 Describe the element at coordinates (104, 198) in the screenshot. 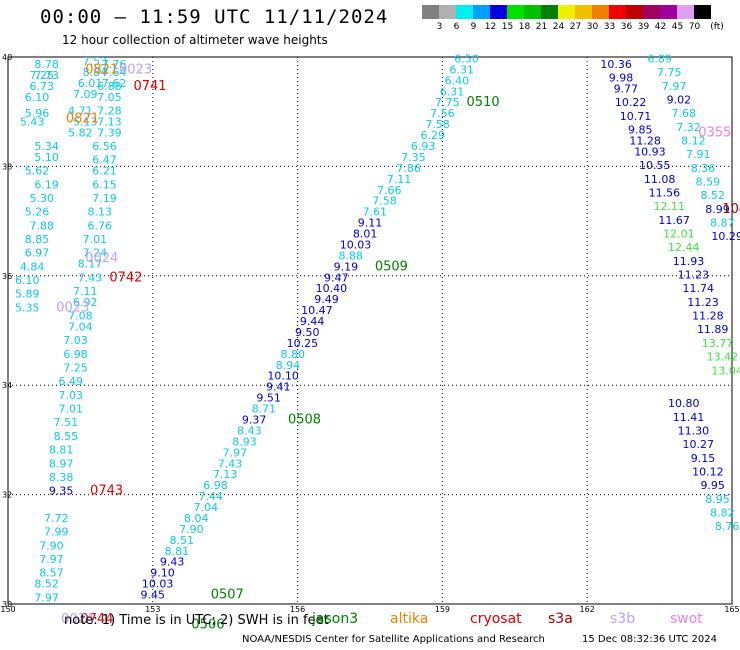

I see `wave-height-point: 7.19` at that location.